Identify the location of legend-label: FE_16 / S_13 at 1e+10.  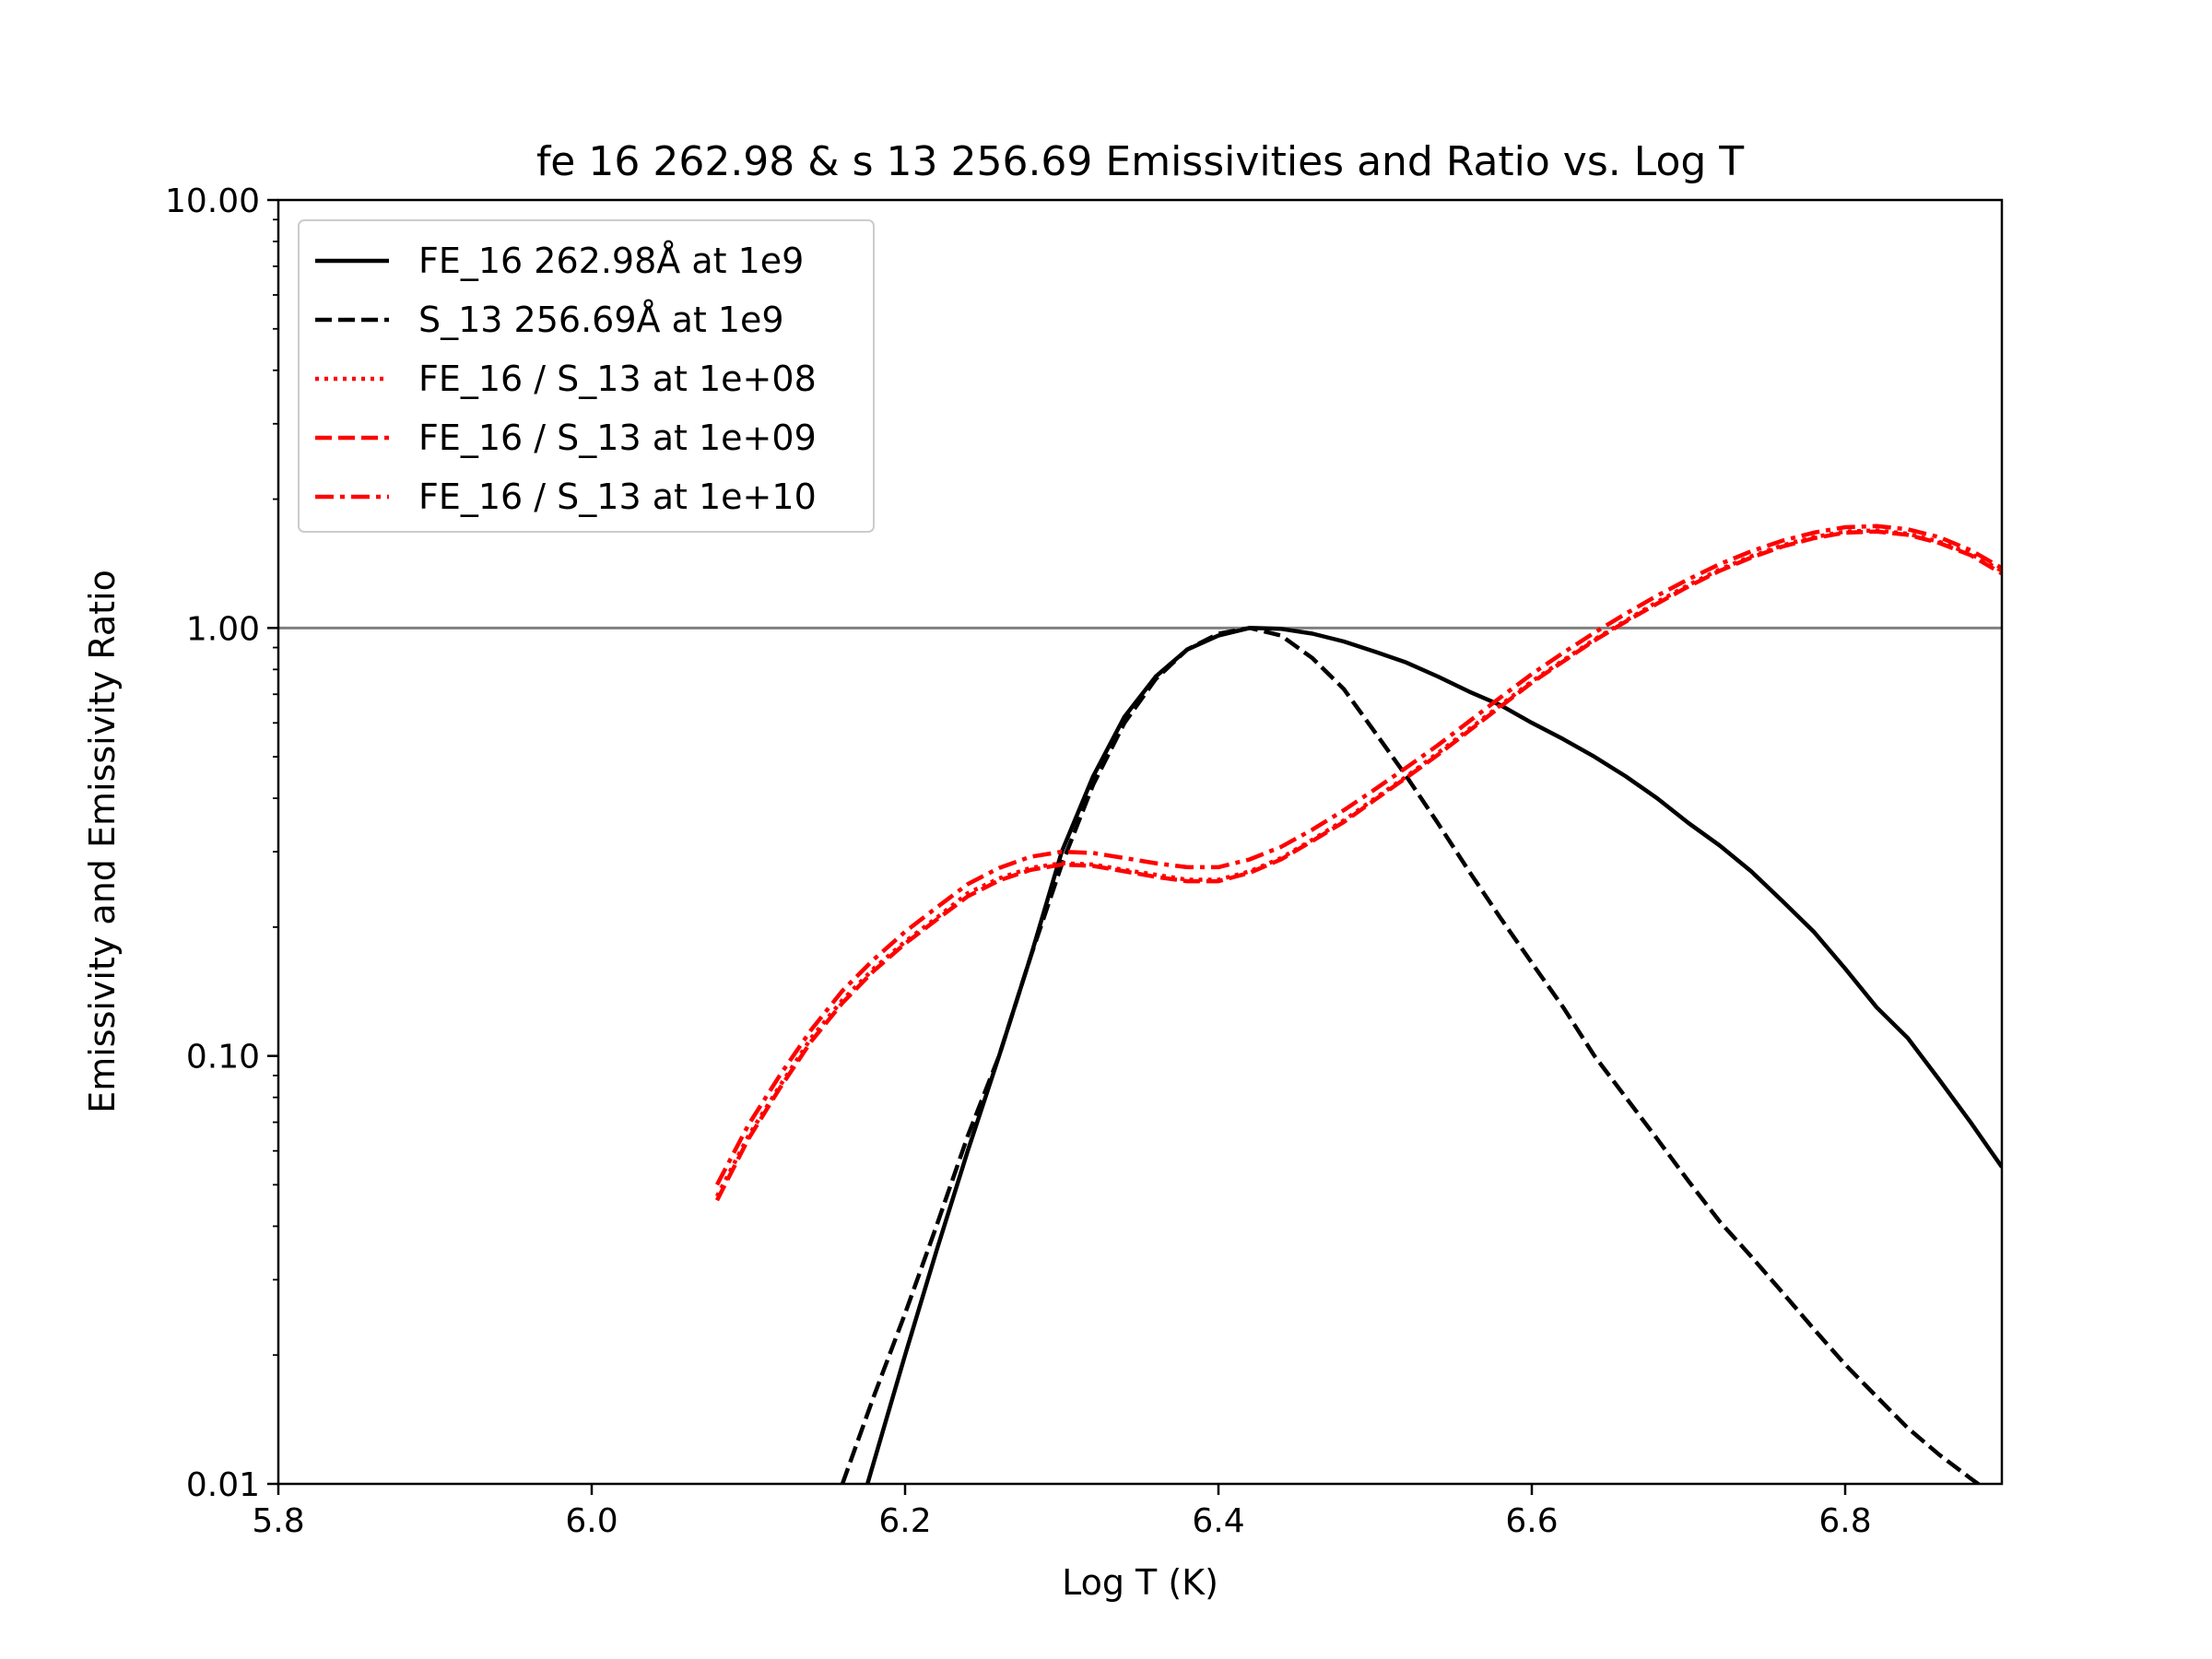
(617, 497).